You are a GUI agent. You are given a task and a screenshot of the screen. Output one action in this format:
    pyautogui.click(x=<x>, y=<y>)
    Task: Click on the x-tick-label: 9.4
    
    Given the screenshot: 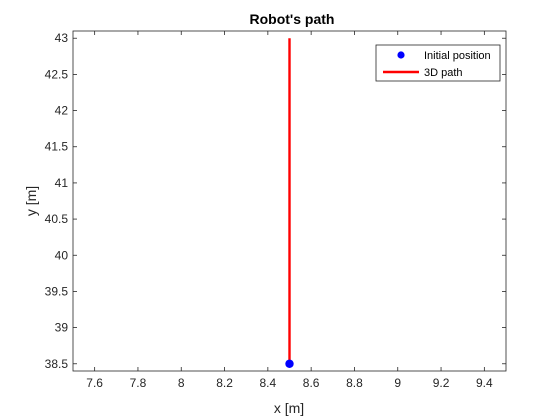 What is the action you would take?
    pyautogui.click(x=484, y=383)
    